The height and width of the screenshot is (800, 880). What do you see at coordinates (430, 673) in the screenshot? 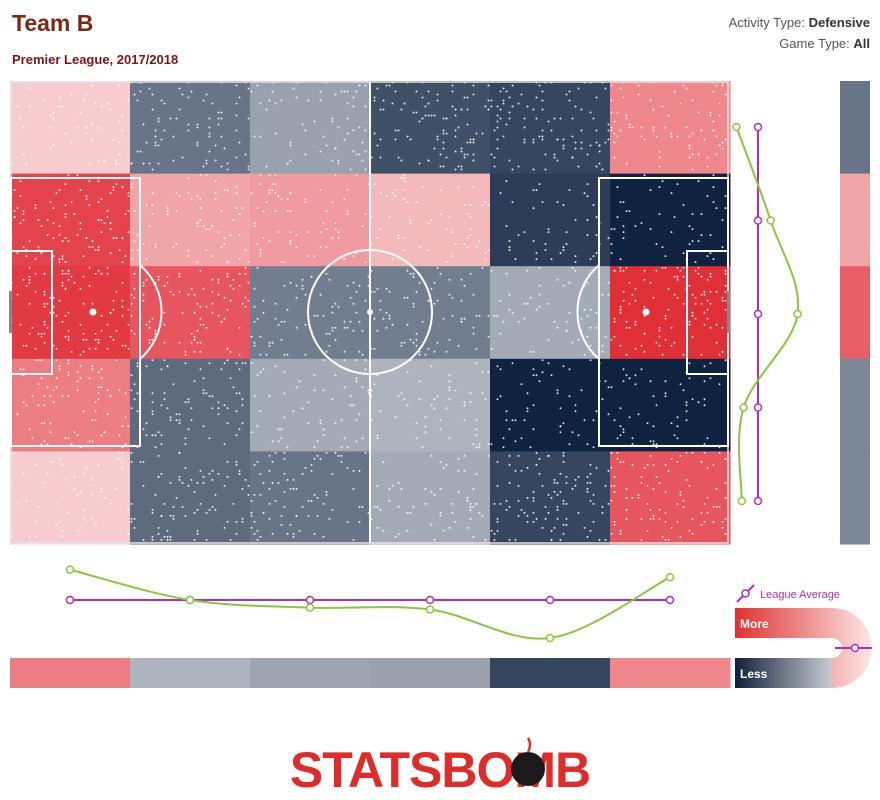
I see `column-total-bar` at bounding box center [430, 673].